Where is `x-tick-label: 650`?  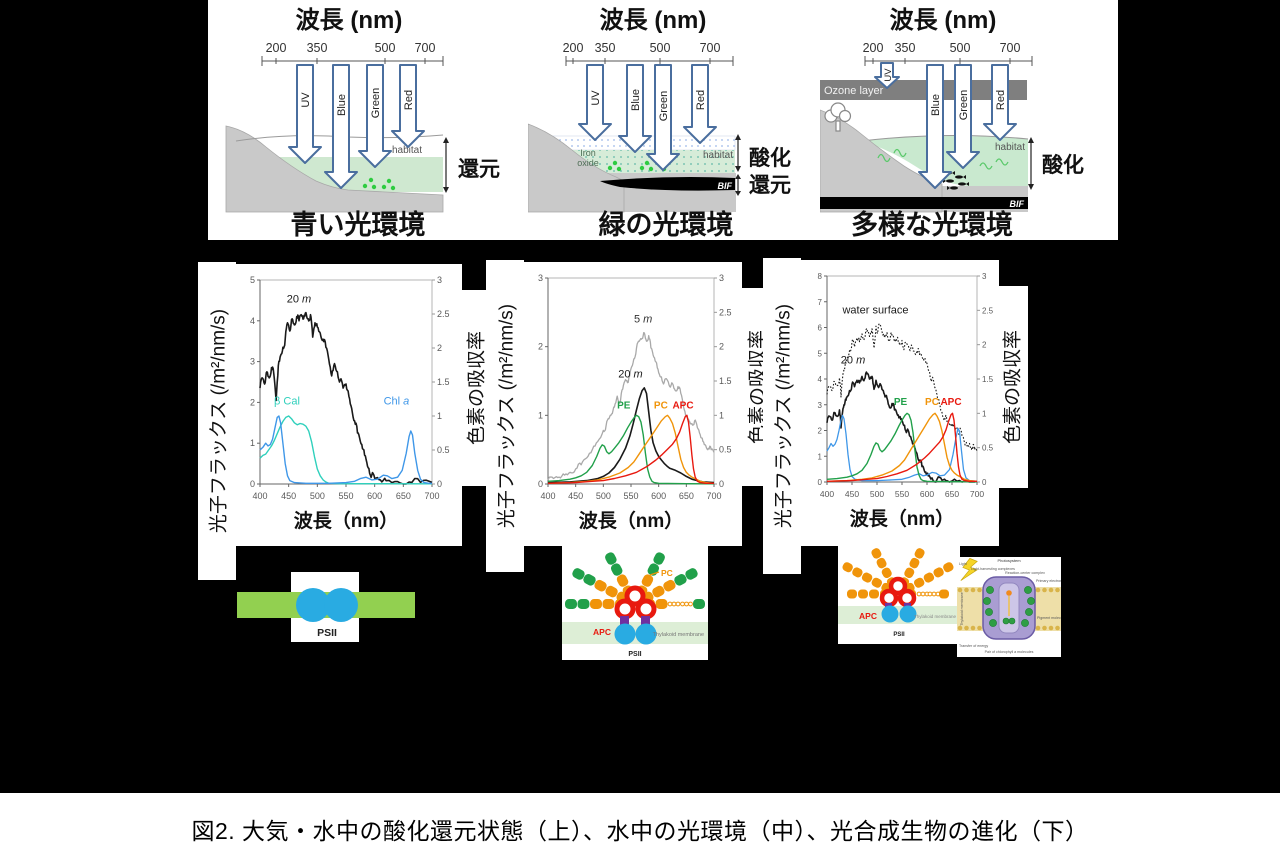 x-tick-label: 650 is located at coordinates (952, 494).